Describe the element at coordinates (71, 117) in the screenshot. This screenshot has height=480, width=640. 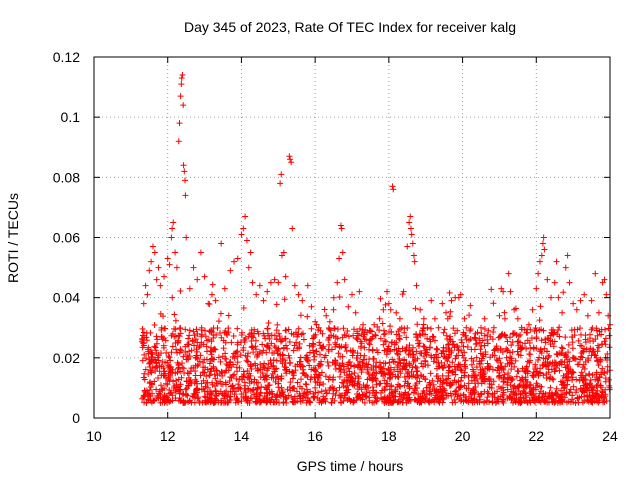
I see `y-tick-label: 0.1` at that location.